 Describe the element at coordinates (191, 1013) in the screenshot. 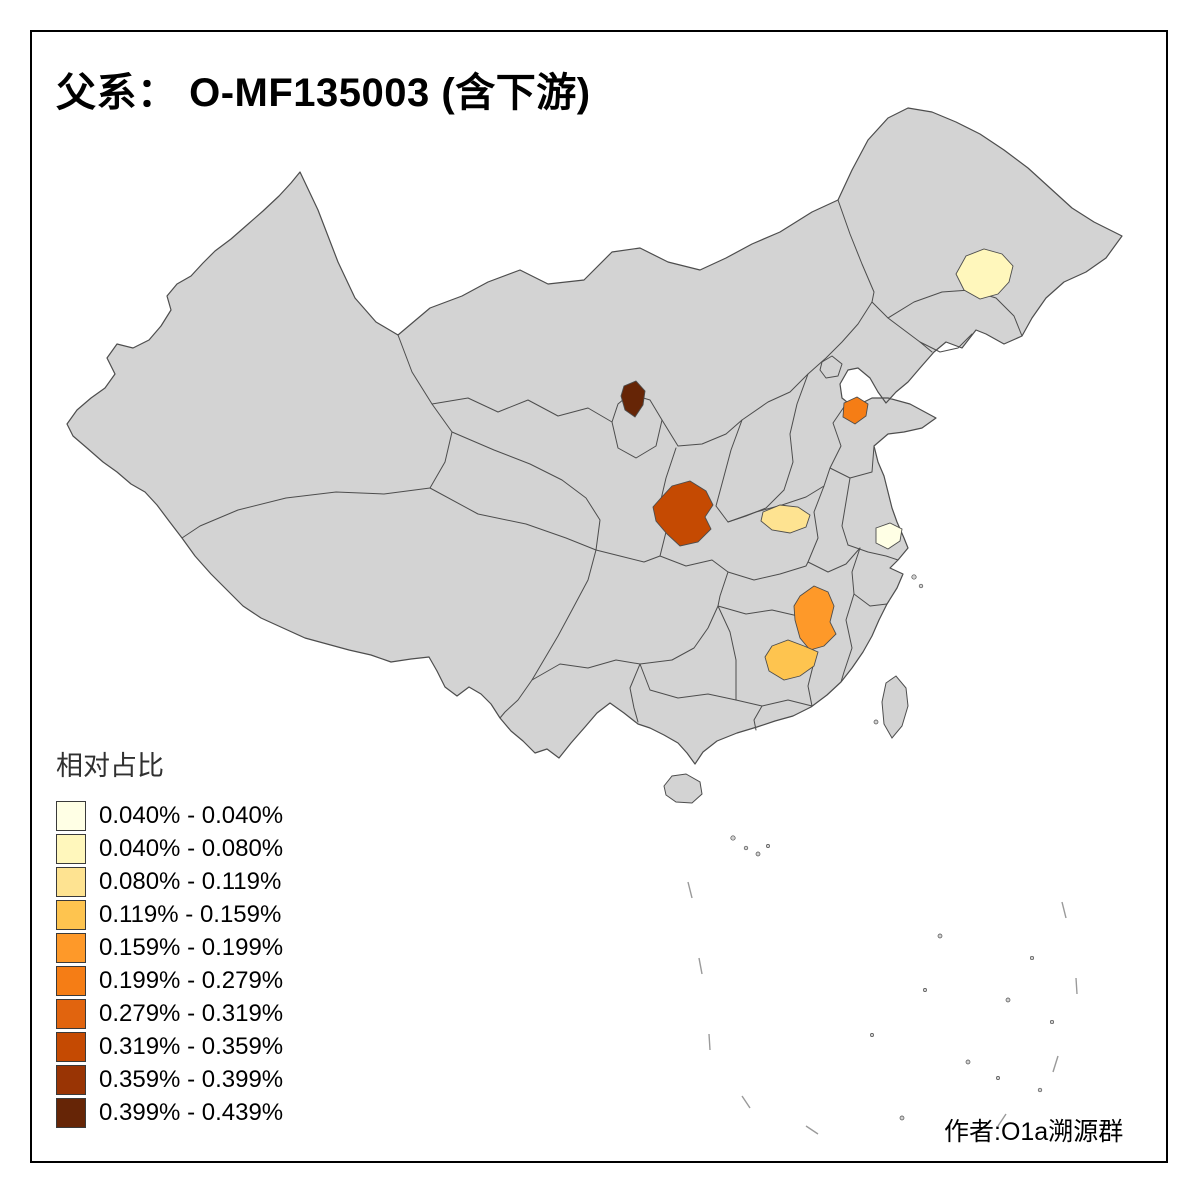

I see `legend-label: 0.279% - 0.319%` at that location.